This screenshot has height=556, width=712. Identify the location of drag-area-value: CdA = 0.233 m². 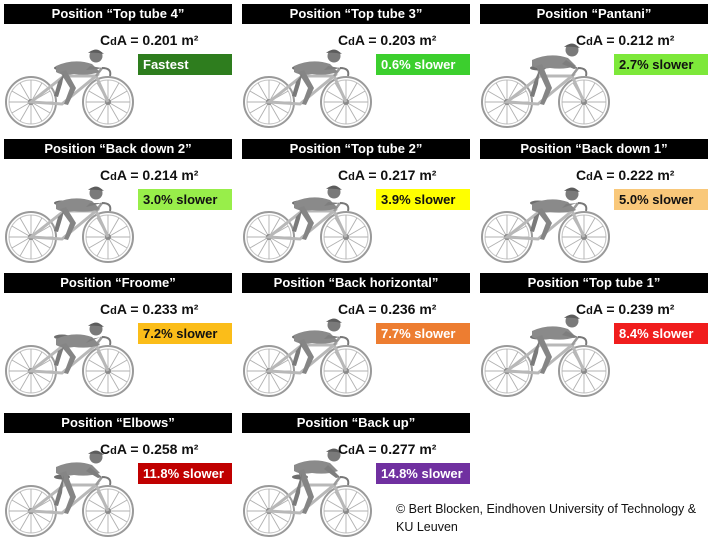
(149, 309).